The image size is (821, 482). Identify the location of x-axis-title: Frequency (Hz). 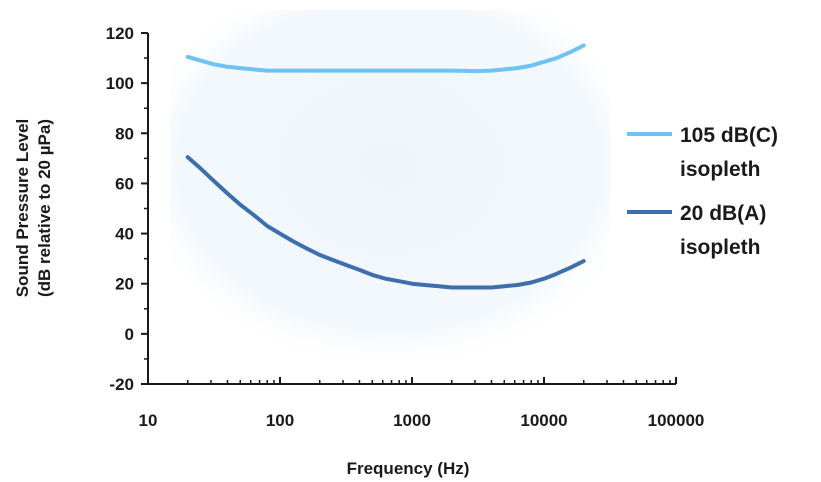
(408, 468).